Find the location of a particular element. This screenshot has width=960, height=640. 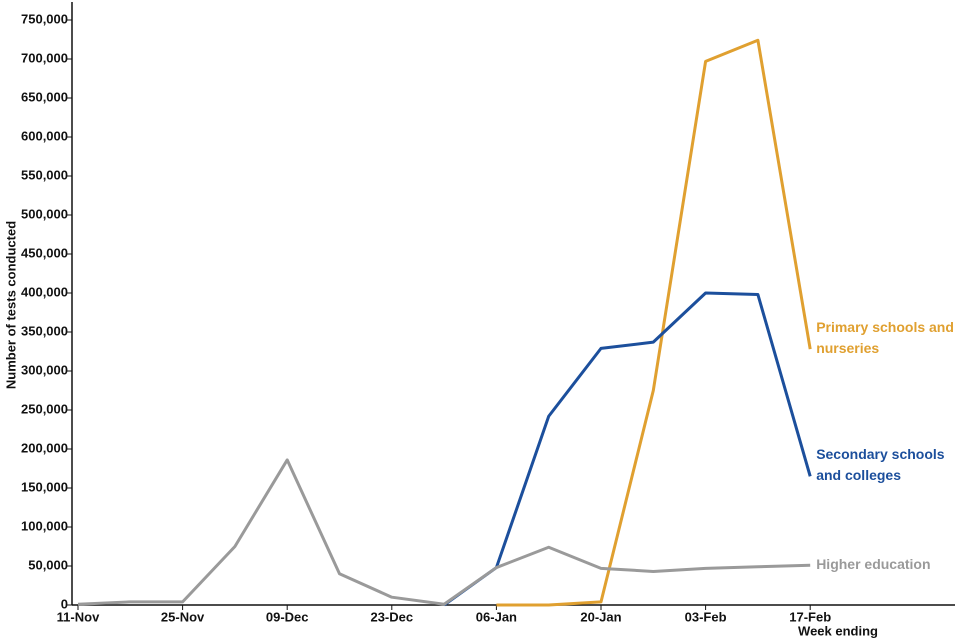

x-tick-label: 09-Dec is located at coordinates (287, 616).